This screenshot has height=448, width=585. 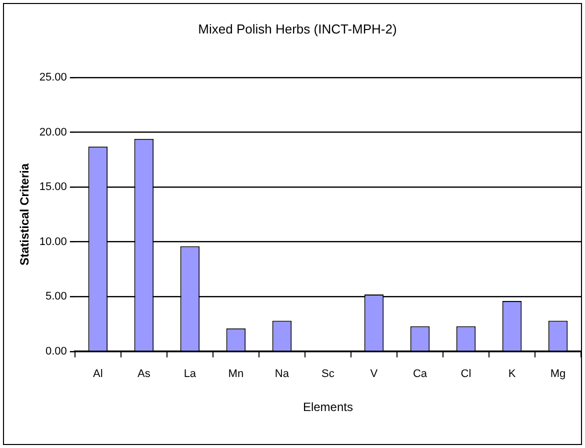 What do you see at coordinates (53, 187) in the screenshot?
I see `y-tick-label: 15.00` at bounding box center [53, 187].